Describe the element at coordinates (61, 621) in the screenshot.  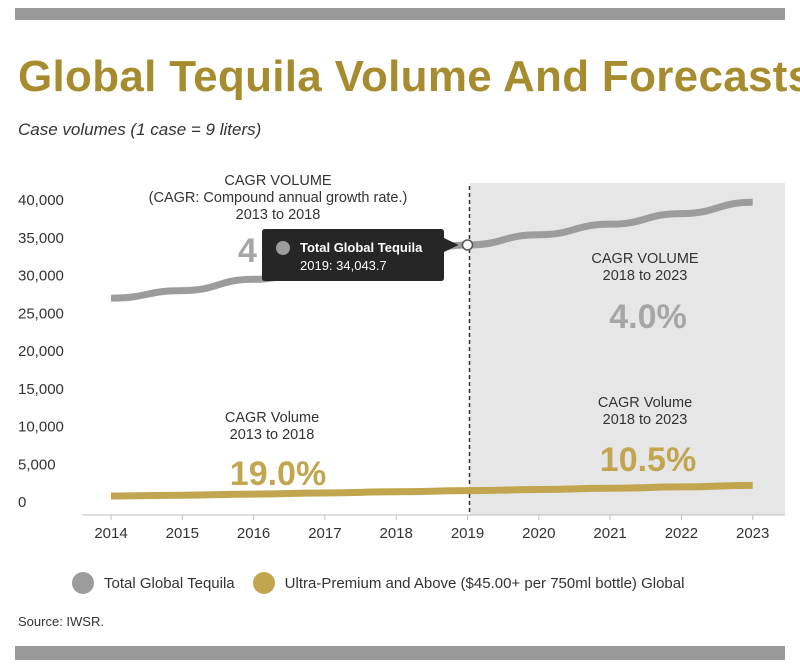
I see `source-note: Source: IWSR.` at that location.